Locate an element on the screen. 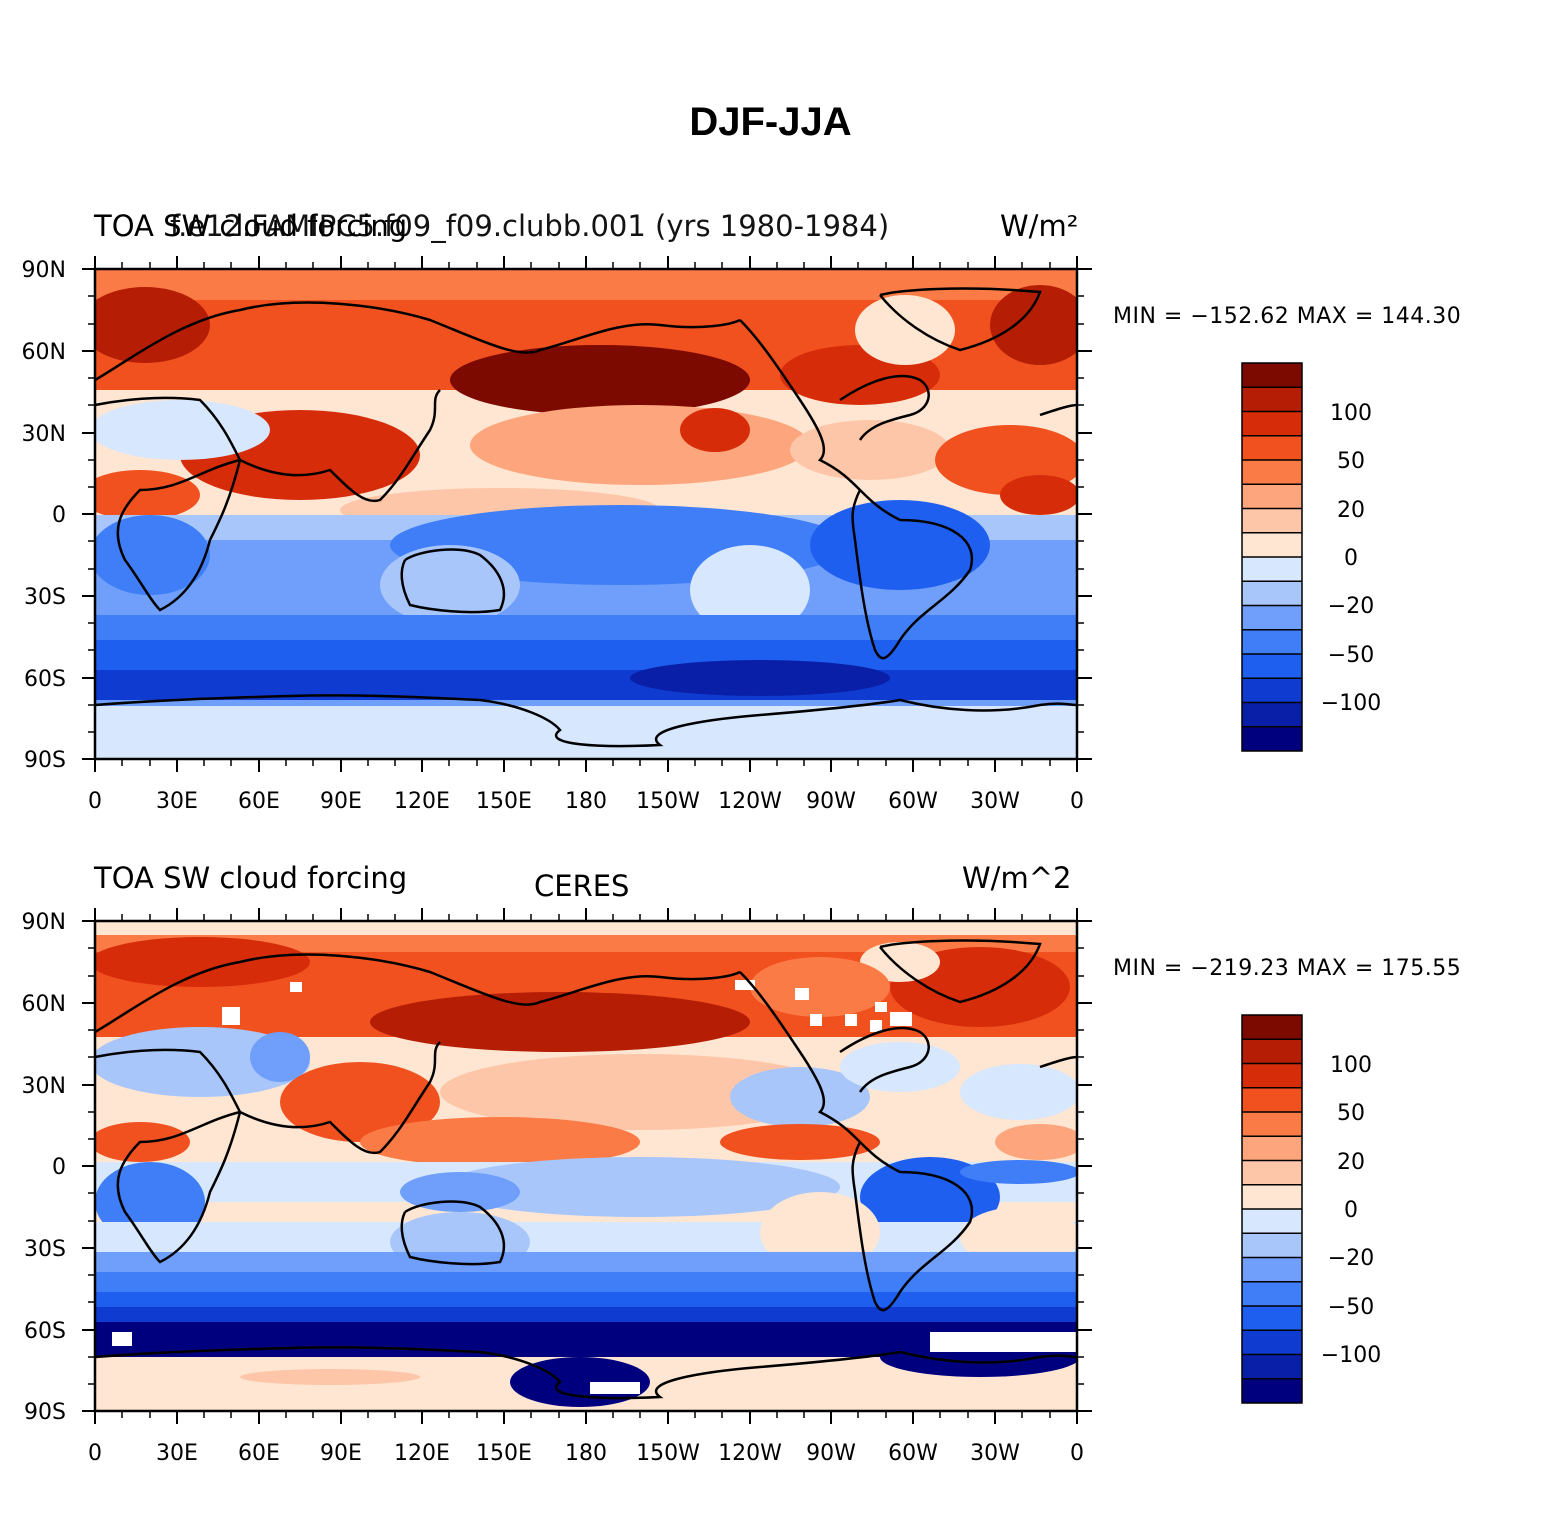  center-title: CERES is located at coordinates (582, 886).